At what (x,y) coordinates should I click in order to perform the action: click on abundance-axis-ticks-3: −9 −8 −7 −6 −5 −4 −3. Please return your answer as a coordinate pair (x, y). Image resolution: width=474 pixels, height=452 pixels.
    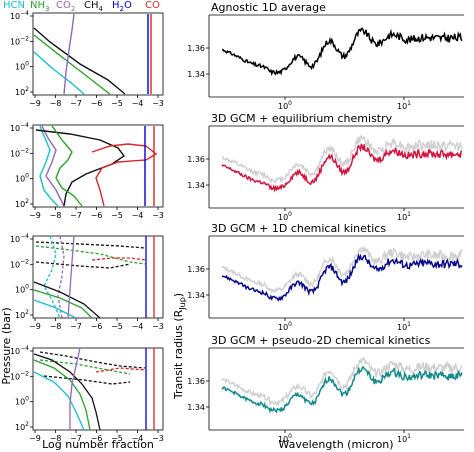
    Looking at the image, I should click on (96, 324).